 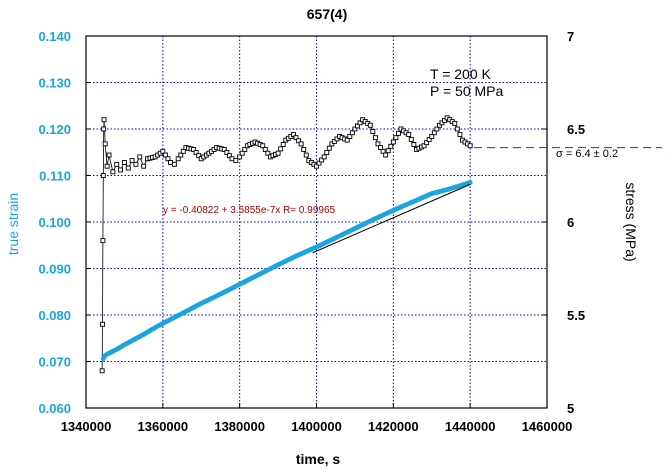 I want to click on x-tick-label: 1400000, so click(x=316, y=426).